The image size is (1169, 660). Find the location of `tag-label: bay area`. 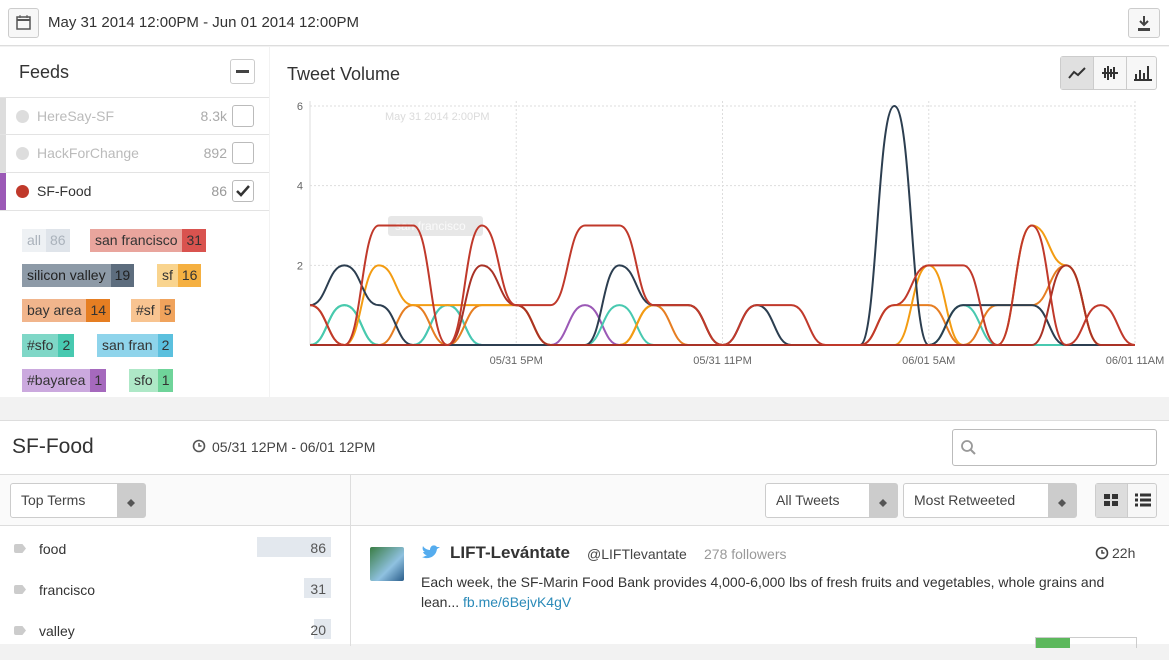

tag-label: bay area is located at coordinates (54, 310).